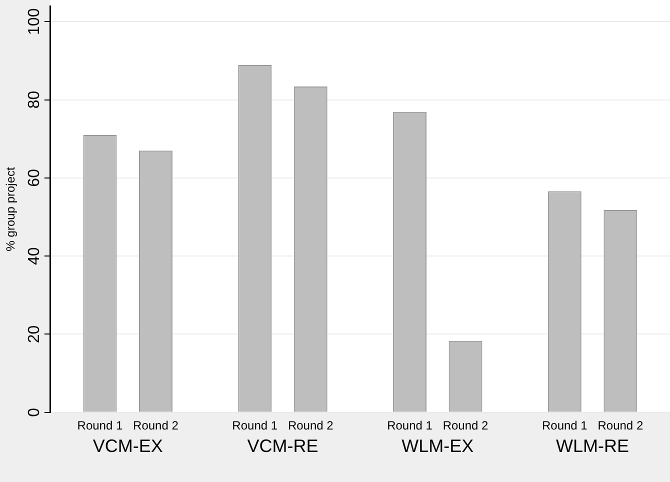 This screenshot has width=670, height=482. What do you see at coordinates (34, 334) in the screenshot?
I see `y-tick-label: 20` at bounding box center [34, 334].